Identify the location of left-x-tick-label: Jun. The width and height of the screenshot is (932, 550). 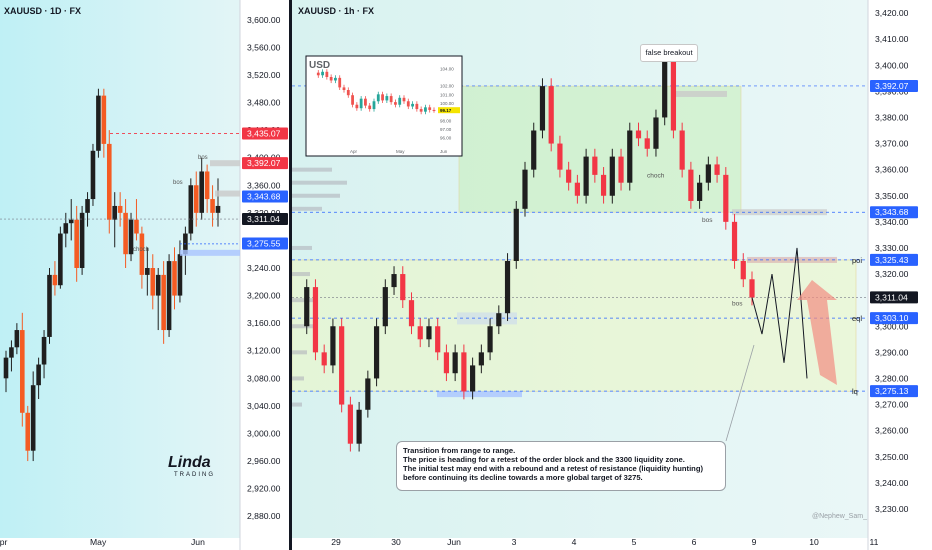
(198, 542).